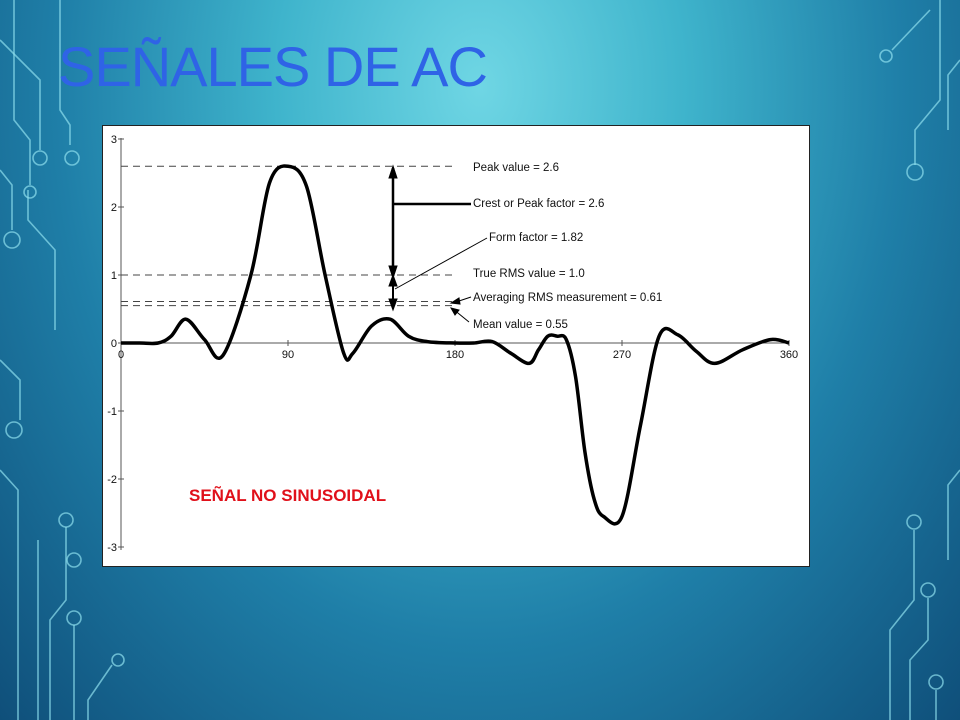 This screenshot has height=720, width=960. Describe the element at coordinates (114, 208) in the screenshot. I see `y-tick-label: 2` at that location.